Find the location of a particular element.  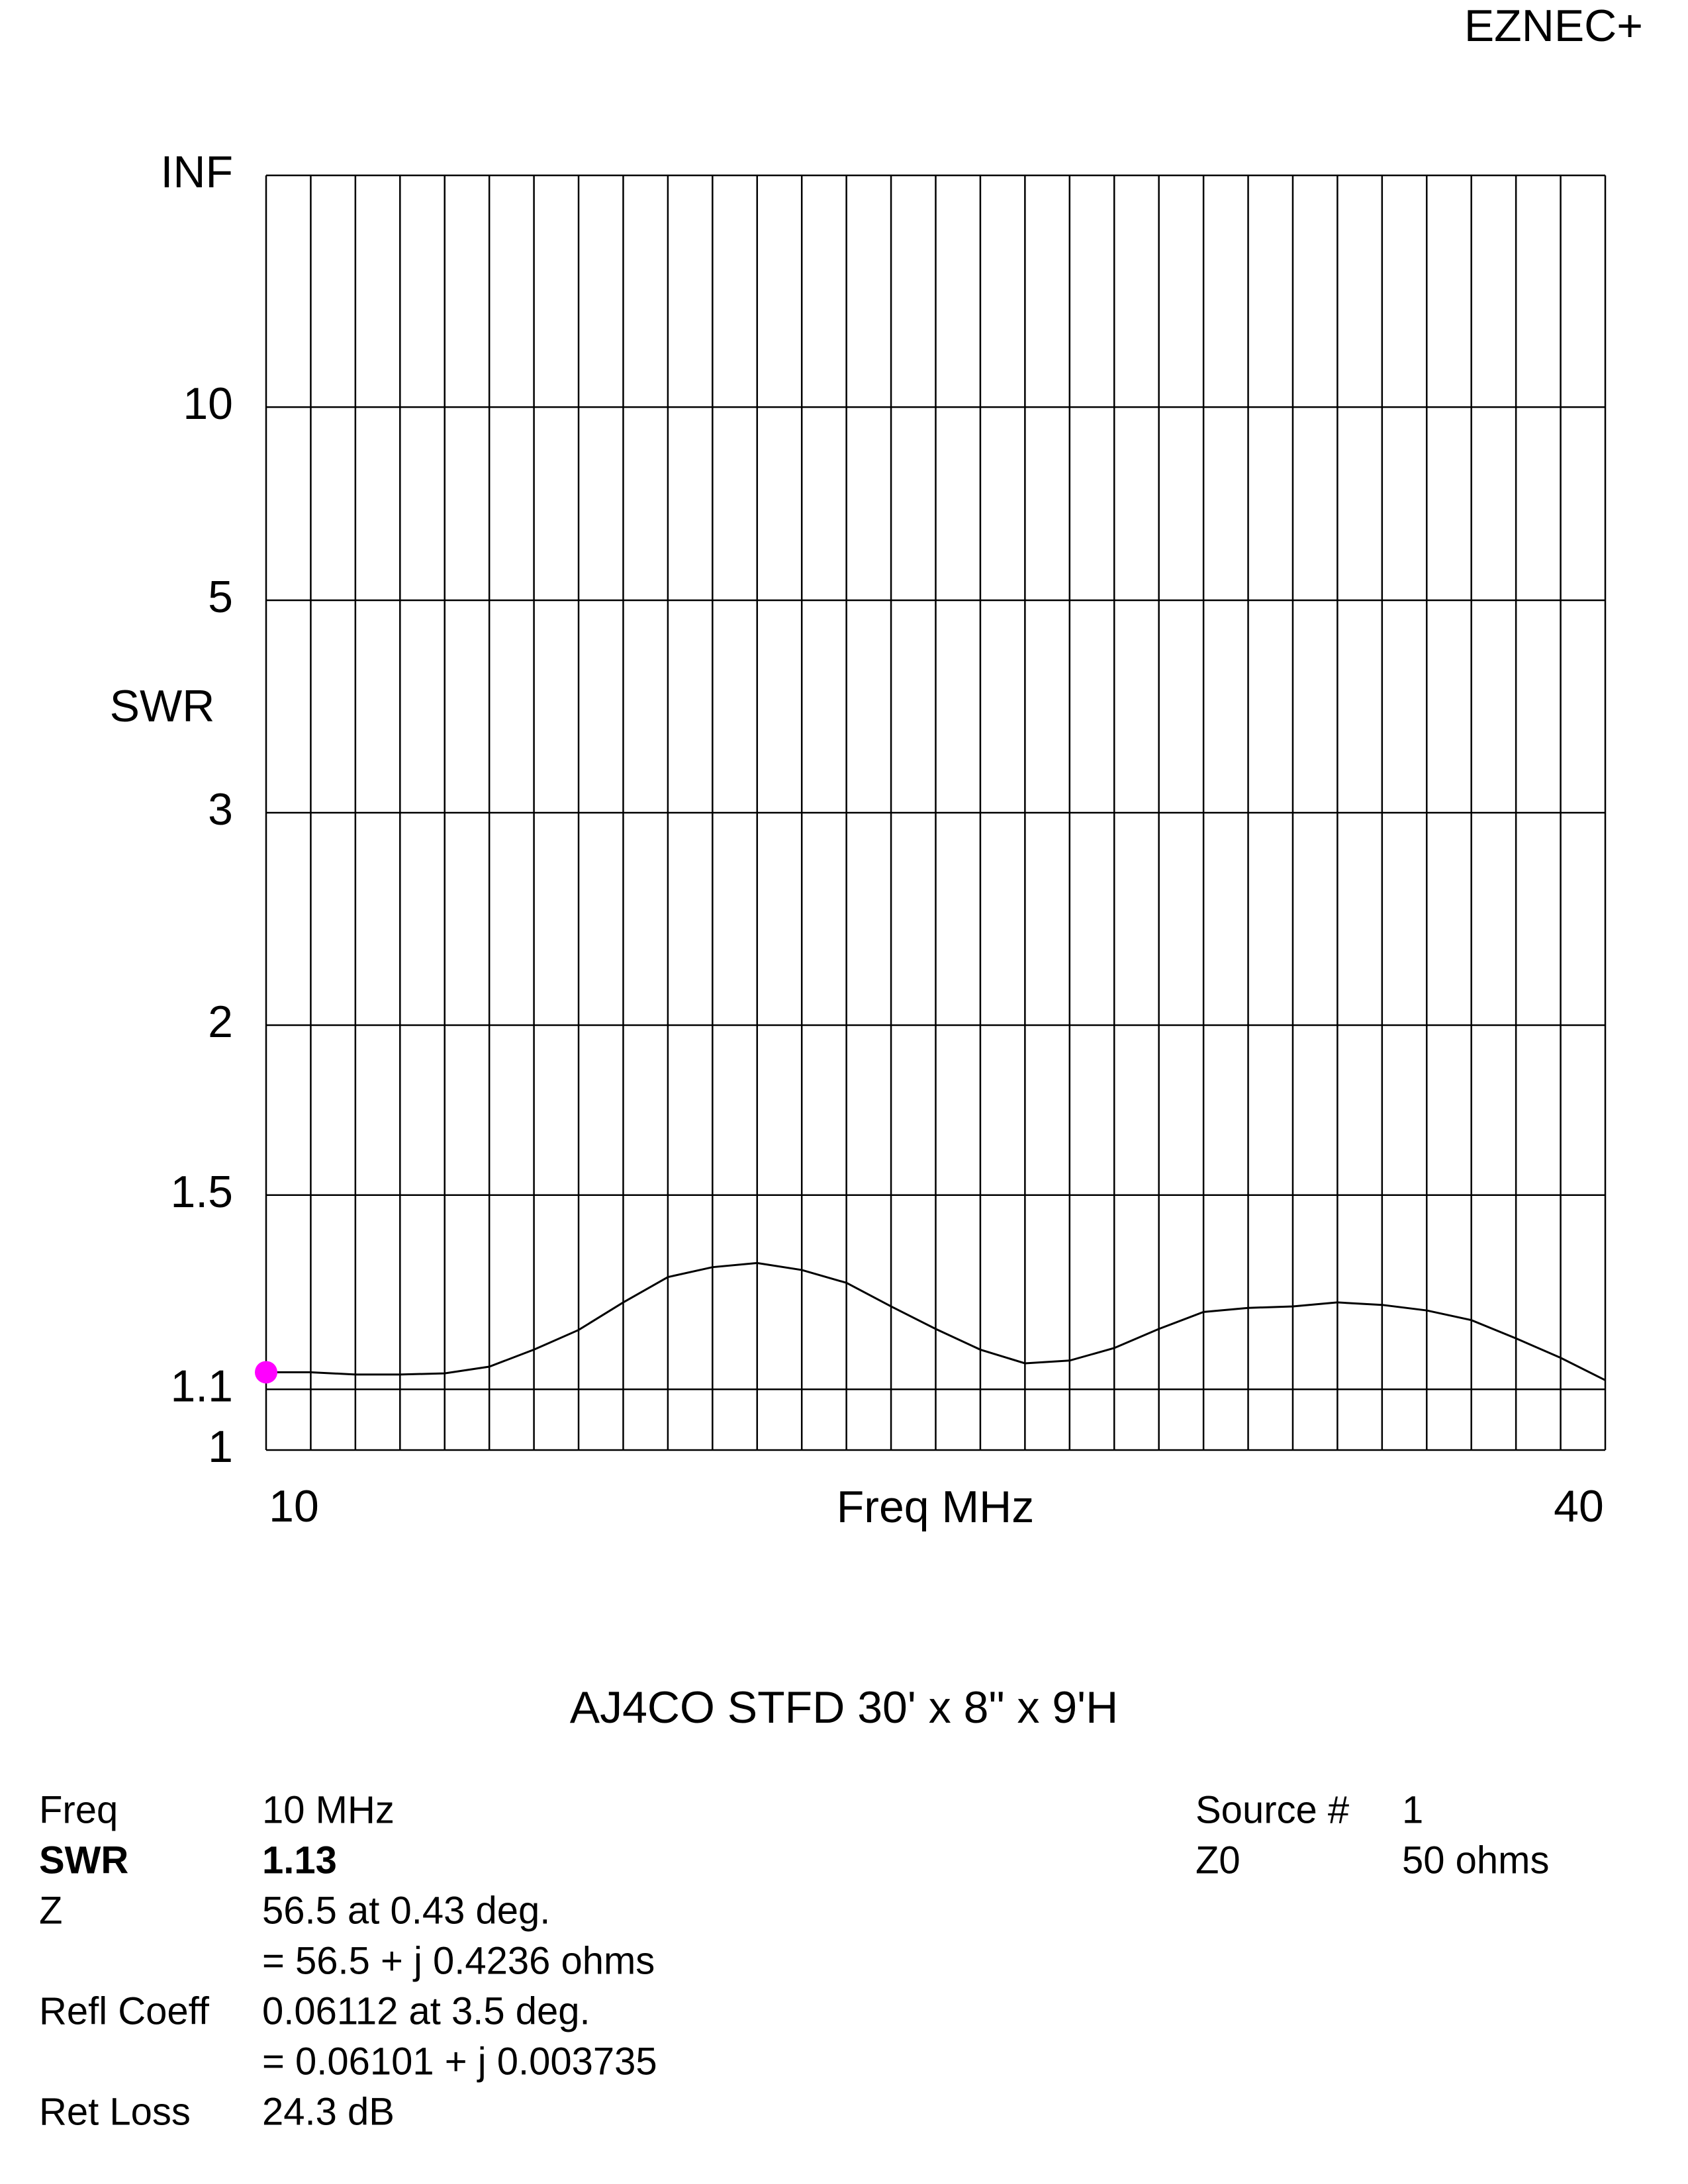

x-tick-label: 10 is located at coordinates (294, 1506).